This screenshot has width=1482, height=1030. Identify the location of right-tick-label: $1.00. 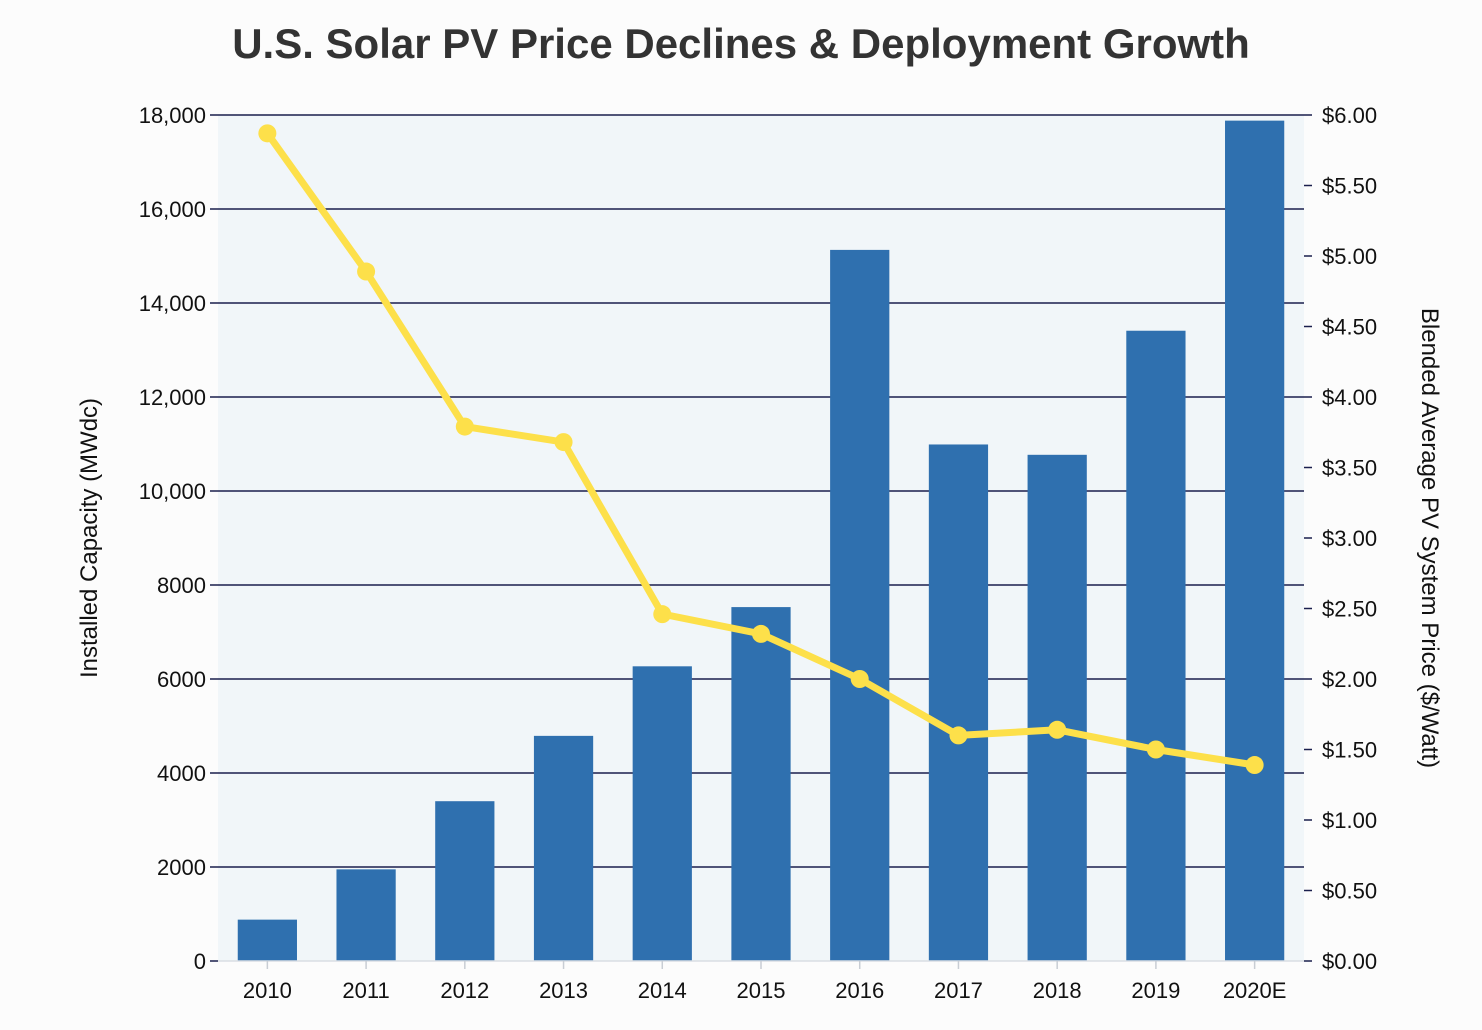
(1349, 820).